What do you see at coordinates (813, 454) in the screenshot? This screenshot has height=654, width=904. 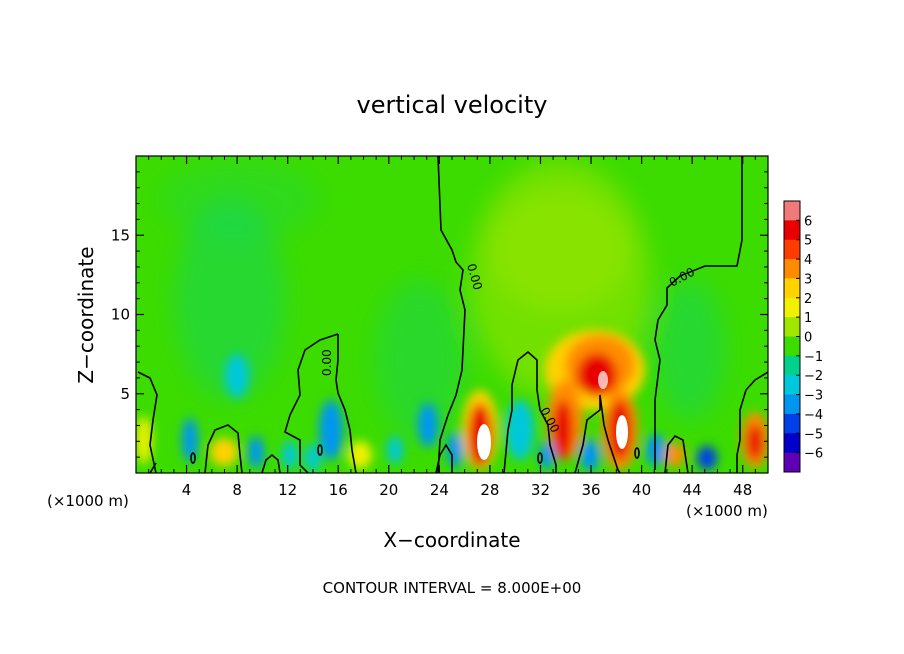 I see `colorbar-tick-label: −6` at bounding box center [813, 454].